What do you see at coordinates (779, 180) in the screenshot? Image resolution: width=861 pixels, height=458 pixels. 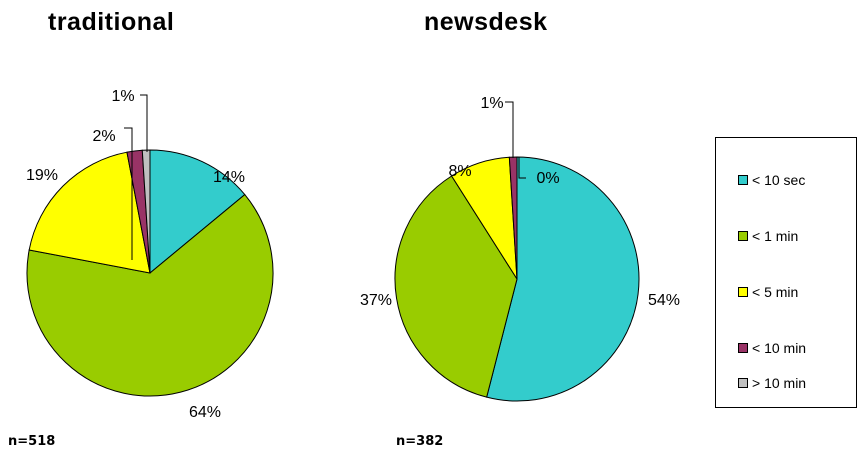 I see `legend-label: < 10 sec` at bounding box center [779, 180].